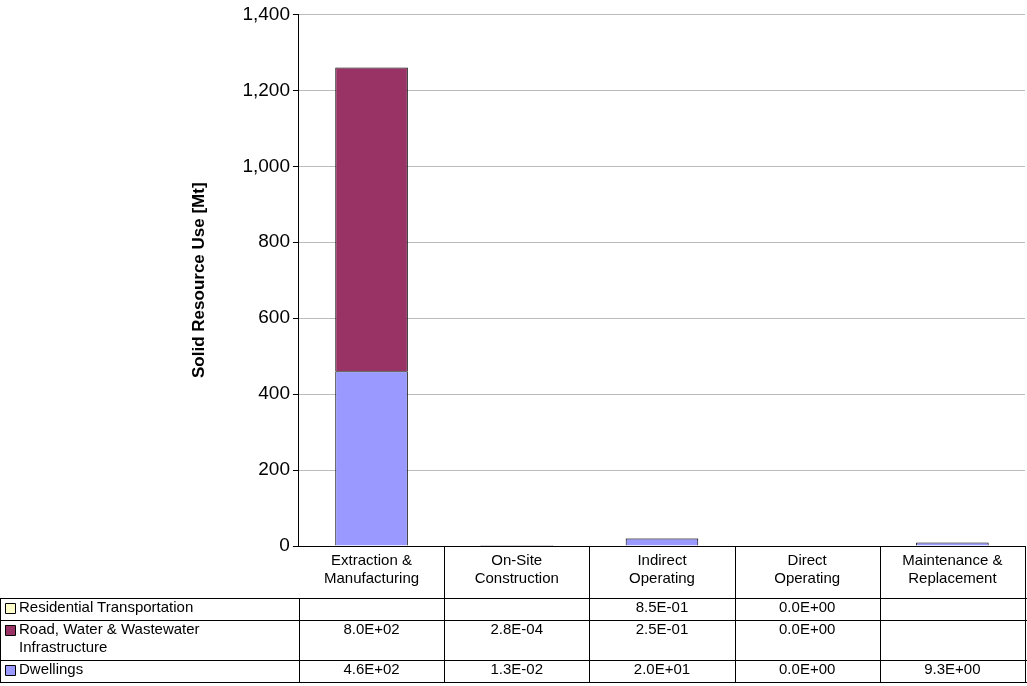  Describe the element at coordinates (106, 607) in the screenshot. I see `legend-label: Residential Transportation` at that location.